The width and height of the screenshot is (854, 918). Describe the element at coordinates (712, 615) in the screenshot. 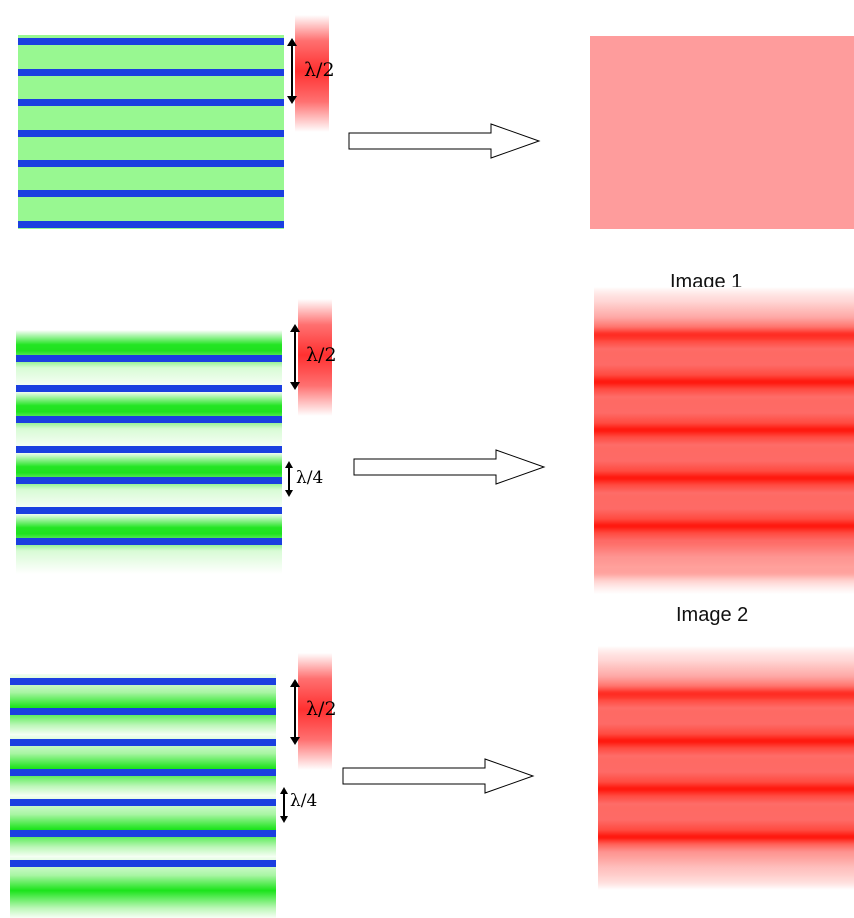

I see `image-2-caption: Image 2` at that location.